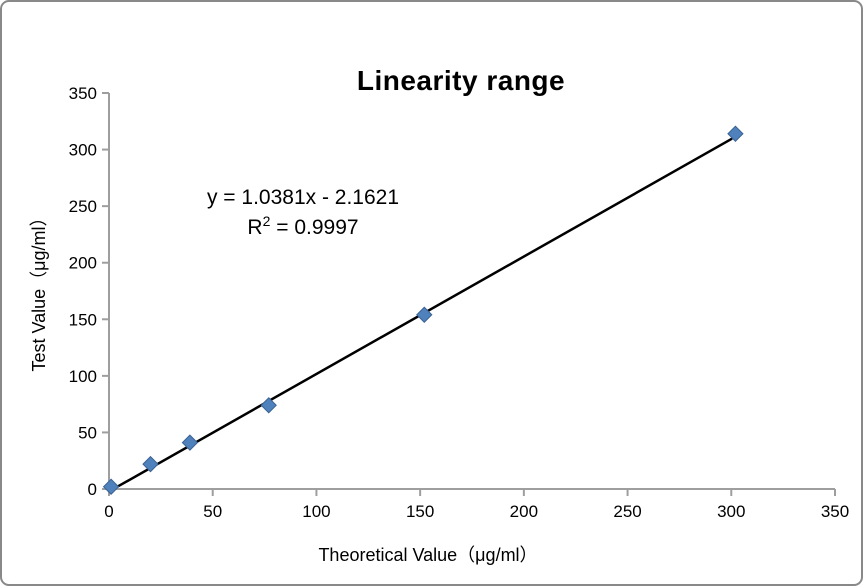  I want to click on y-tick-label: 300, so click(83, 150).